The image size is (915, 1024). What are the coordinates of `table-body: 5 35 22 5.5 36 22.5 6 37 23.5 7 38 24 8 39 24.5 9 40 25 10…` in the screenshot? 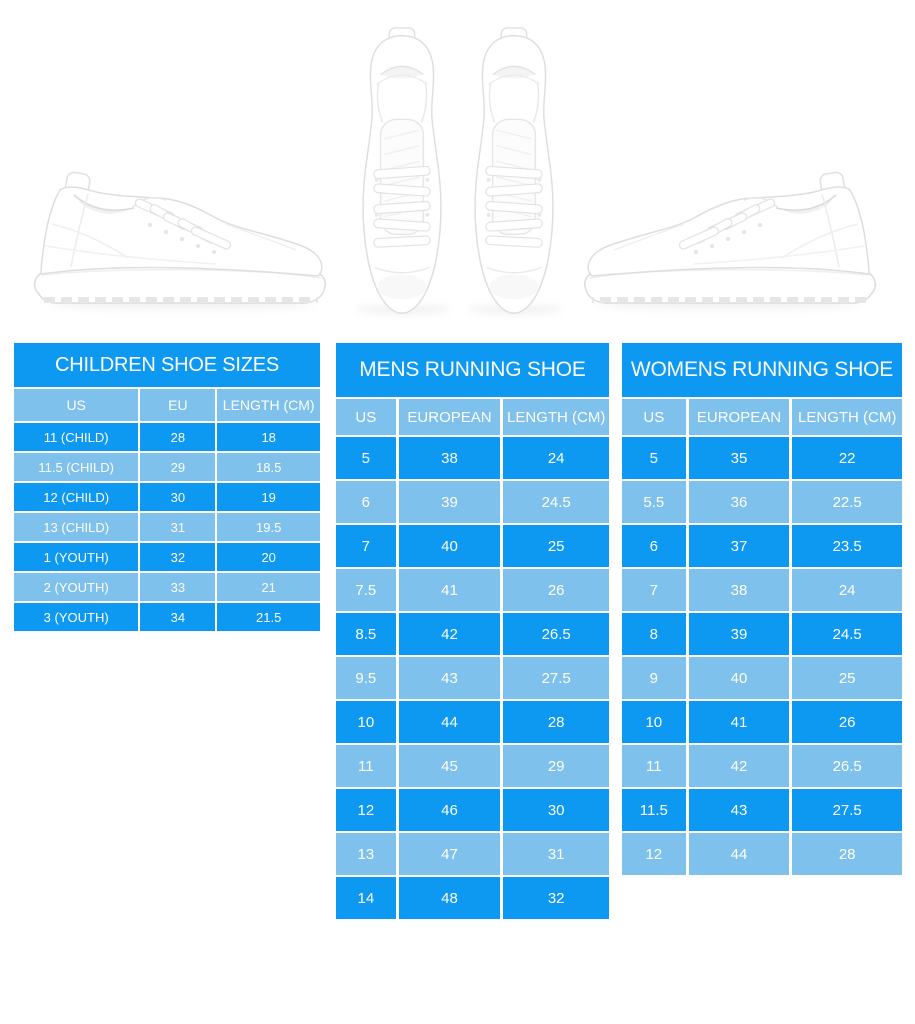 It's located at (762, 656).